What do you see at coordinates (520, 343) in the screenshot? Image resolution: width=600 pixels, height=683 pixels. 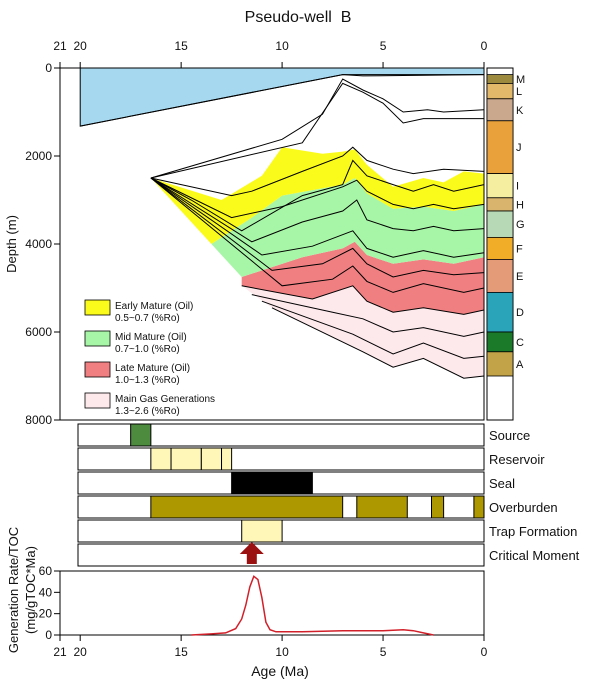 I see `lithology-label: C` at bounding box center [520, 343].